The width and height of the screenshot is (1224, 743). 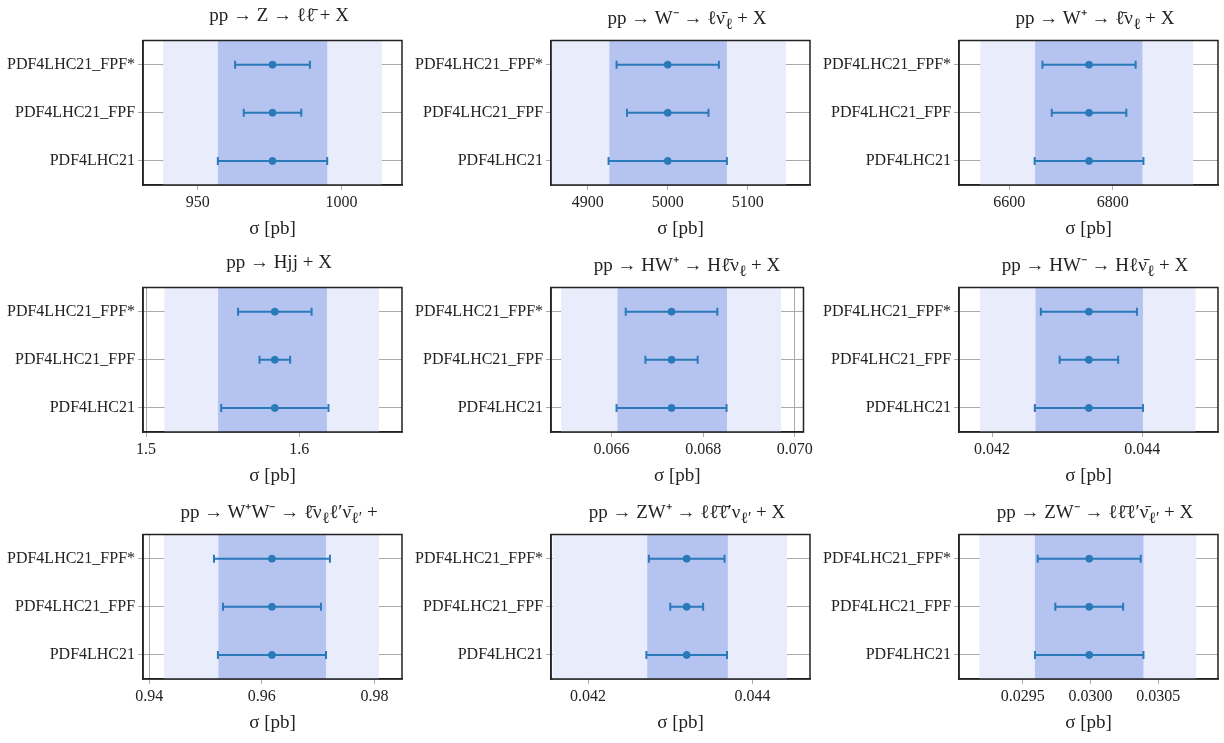 What do you see at coordinates (687, 513) in the screenshot?
I see `chart-title: pp → ZW⁺ → ℓℓ̄ℓ̄′ν$_{ℓ′}$ + X` at bounding box center [687, 513].